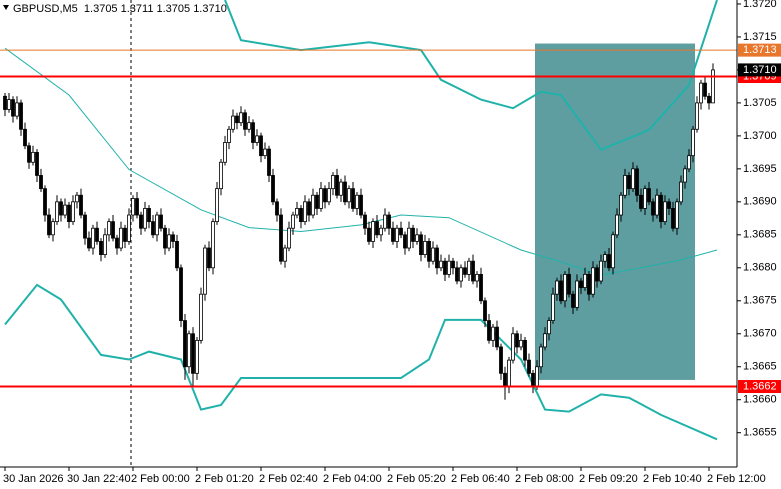 Image resolution: width=781 pixels, height=489 pixels. I want to click on y-tick-label: 1.3670, so click(760, 334).